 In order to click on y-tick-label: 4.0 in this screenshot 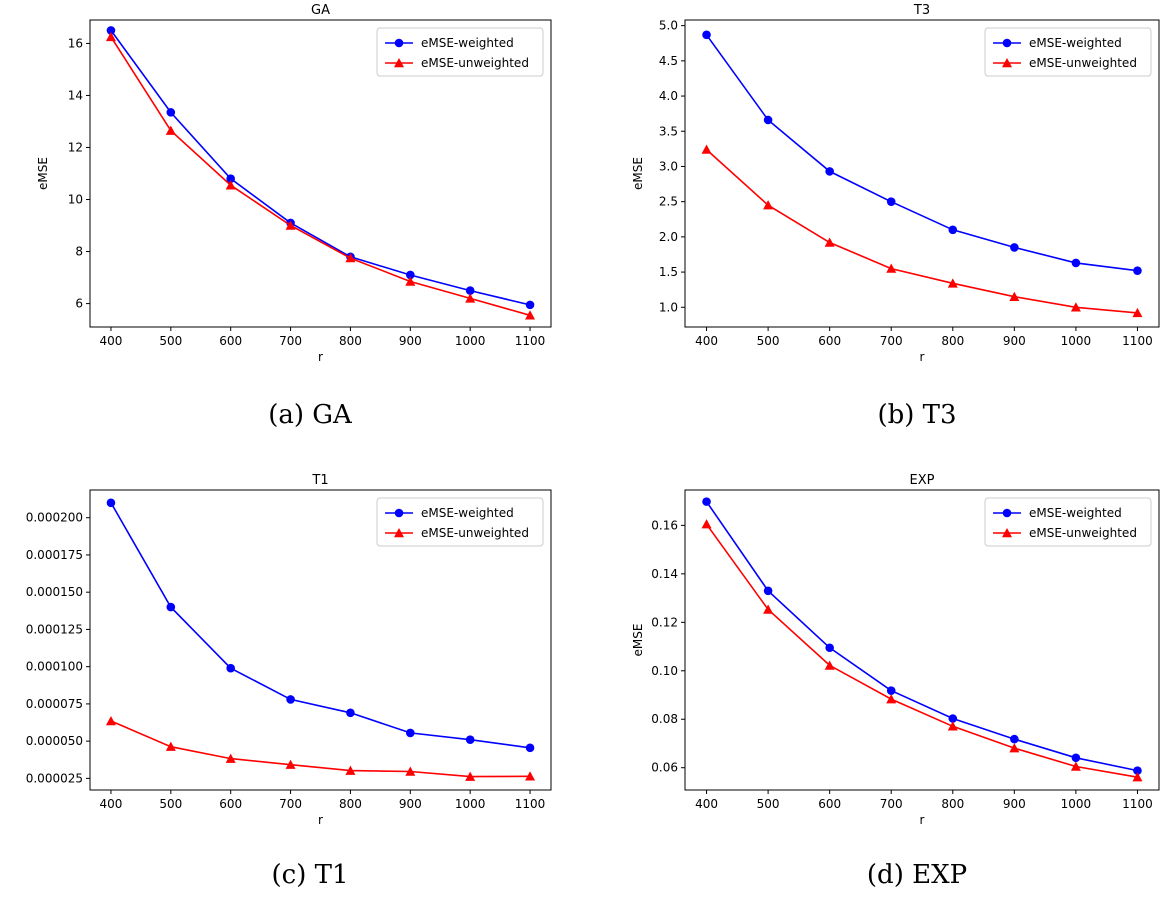, I will do `click(668, 96)`.